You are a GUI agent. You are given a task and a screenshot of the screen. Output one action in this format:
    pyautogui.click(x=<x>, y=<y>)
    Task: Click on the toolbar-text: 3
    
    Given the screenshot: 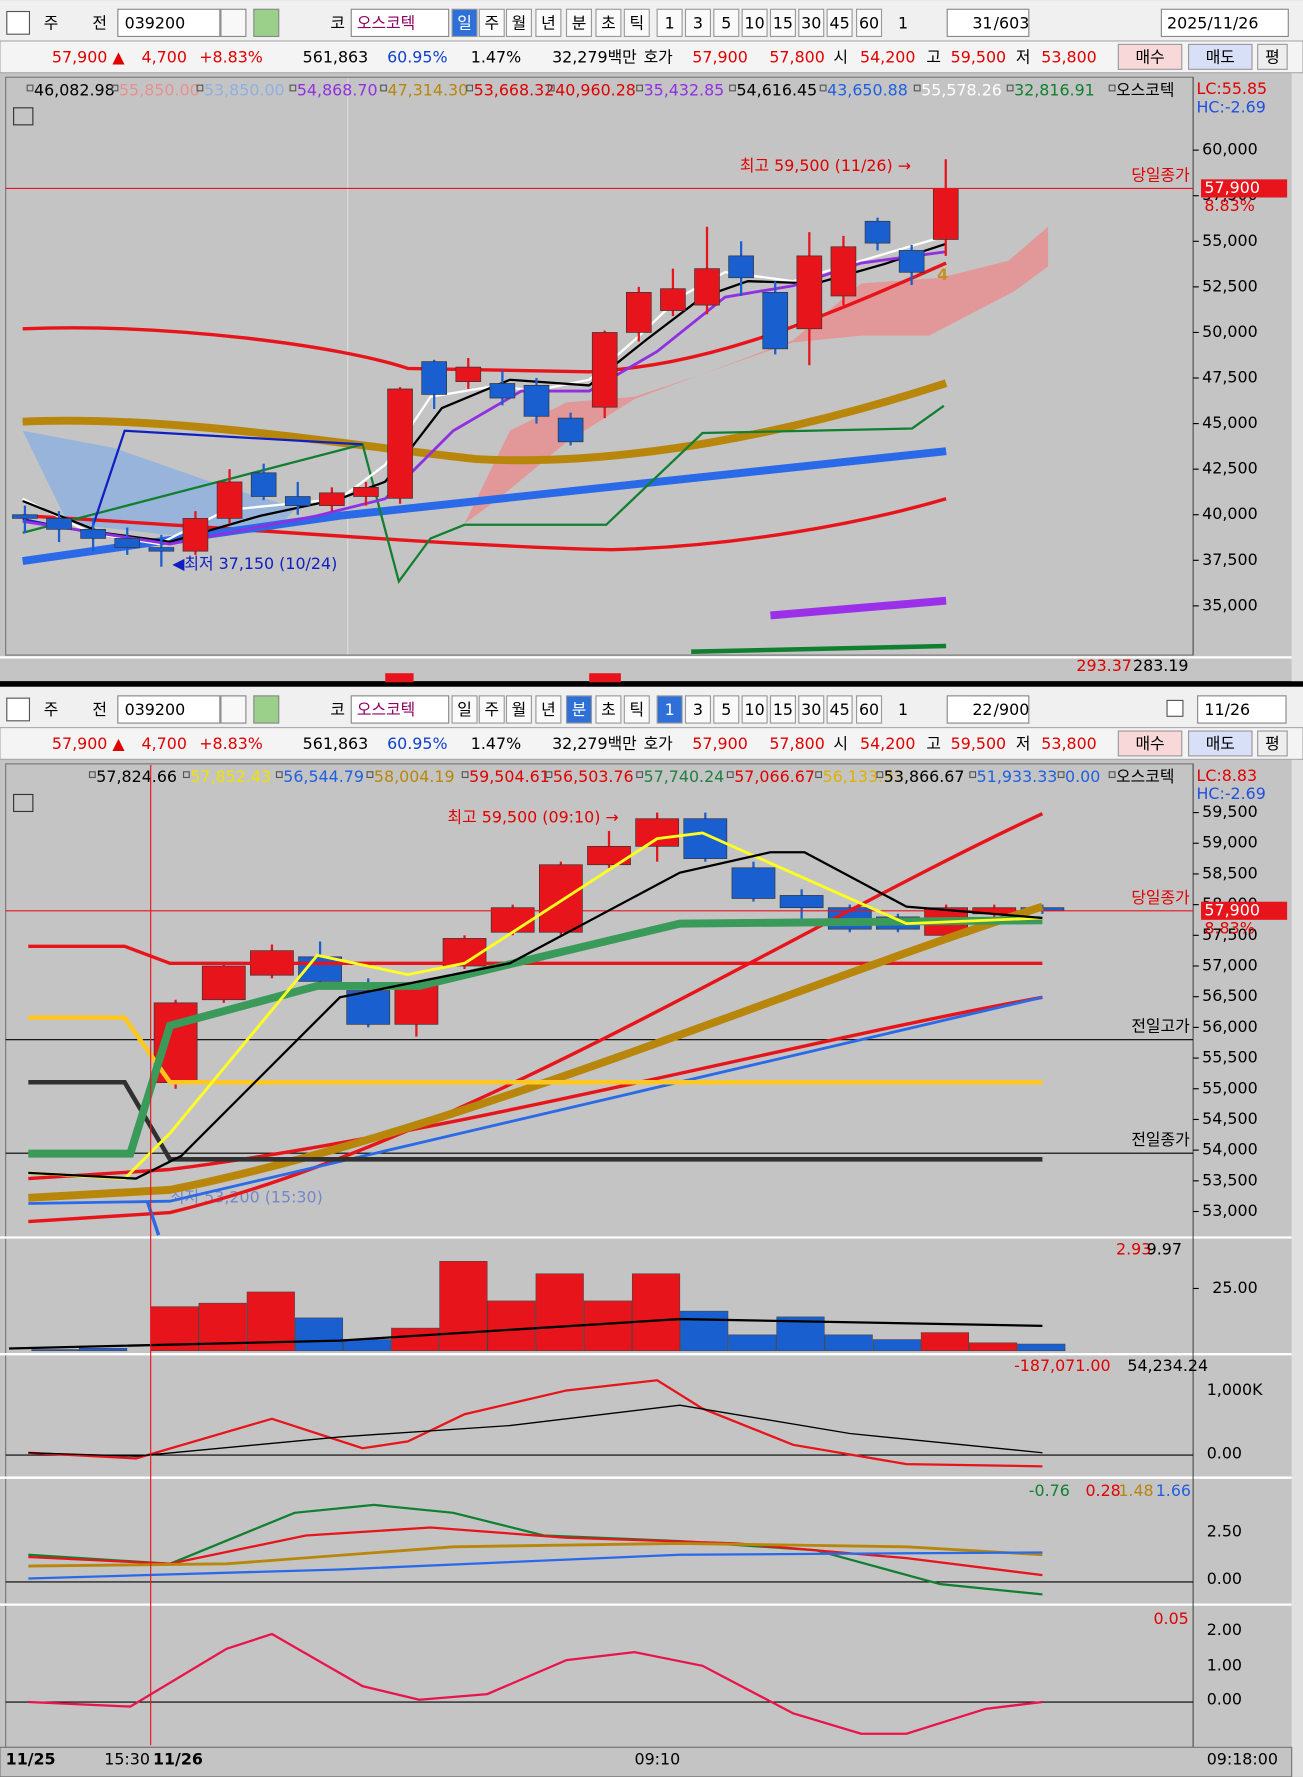 What is the action you would take?
    pyautogui.click(x=698, y=22)
    